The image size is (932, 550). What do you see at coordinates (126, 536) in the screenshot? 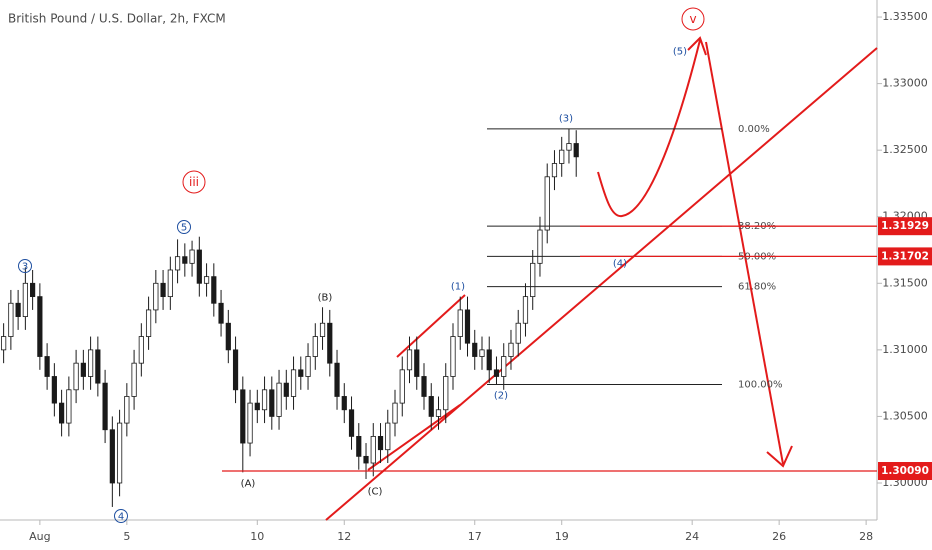
I see `x-tick-label: 5` at bounding box center [126, 536].